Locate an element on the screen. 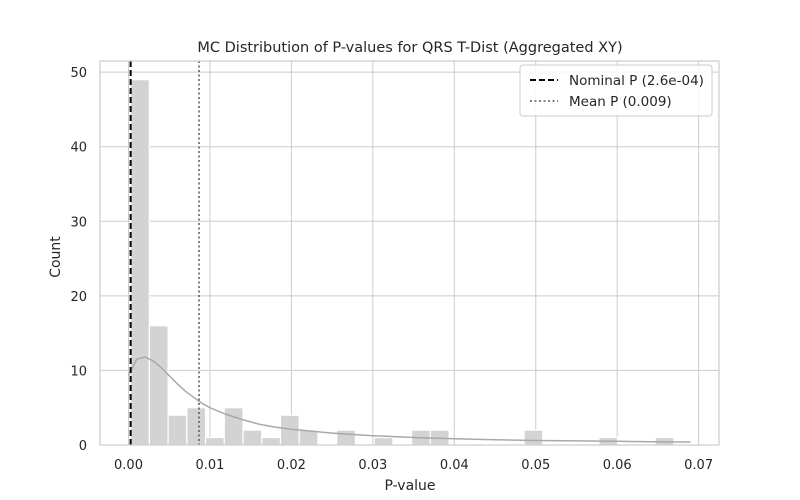 Image resolution: width=800 pixels, height=500 pixels. x-tick-label: 0.00 is located at coordinates (128, 465).